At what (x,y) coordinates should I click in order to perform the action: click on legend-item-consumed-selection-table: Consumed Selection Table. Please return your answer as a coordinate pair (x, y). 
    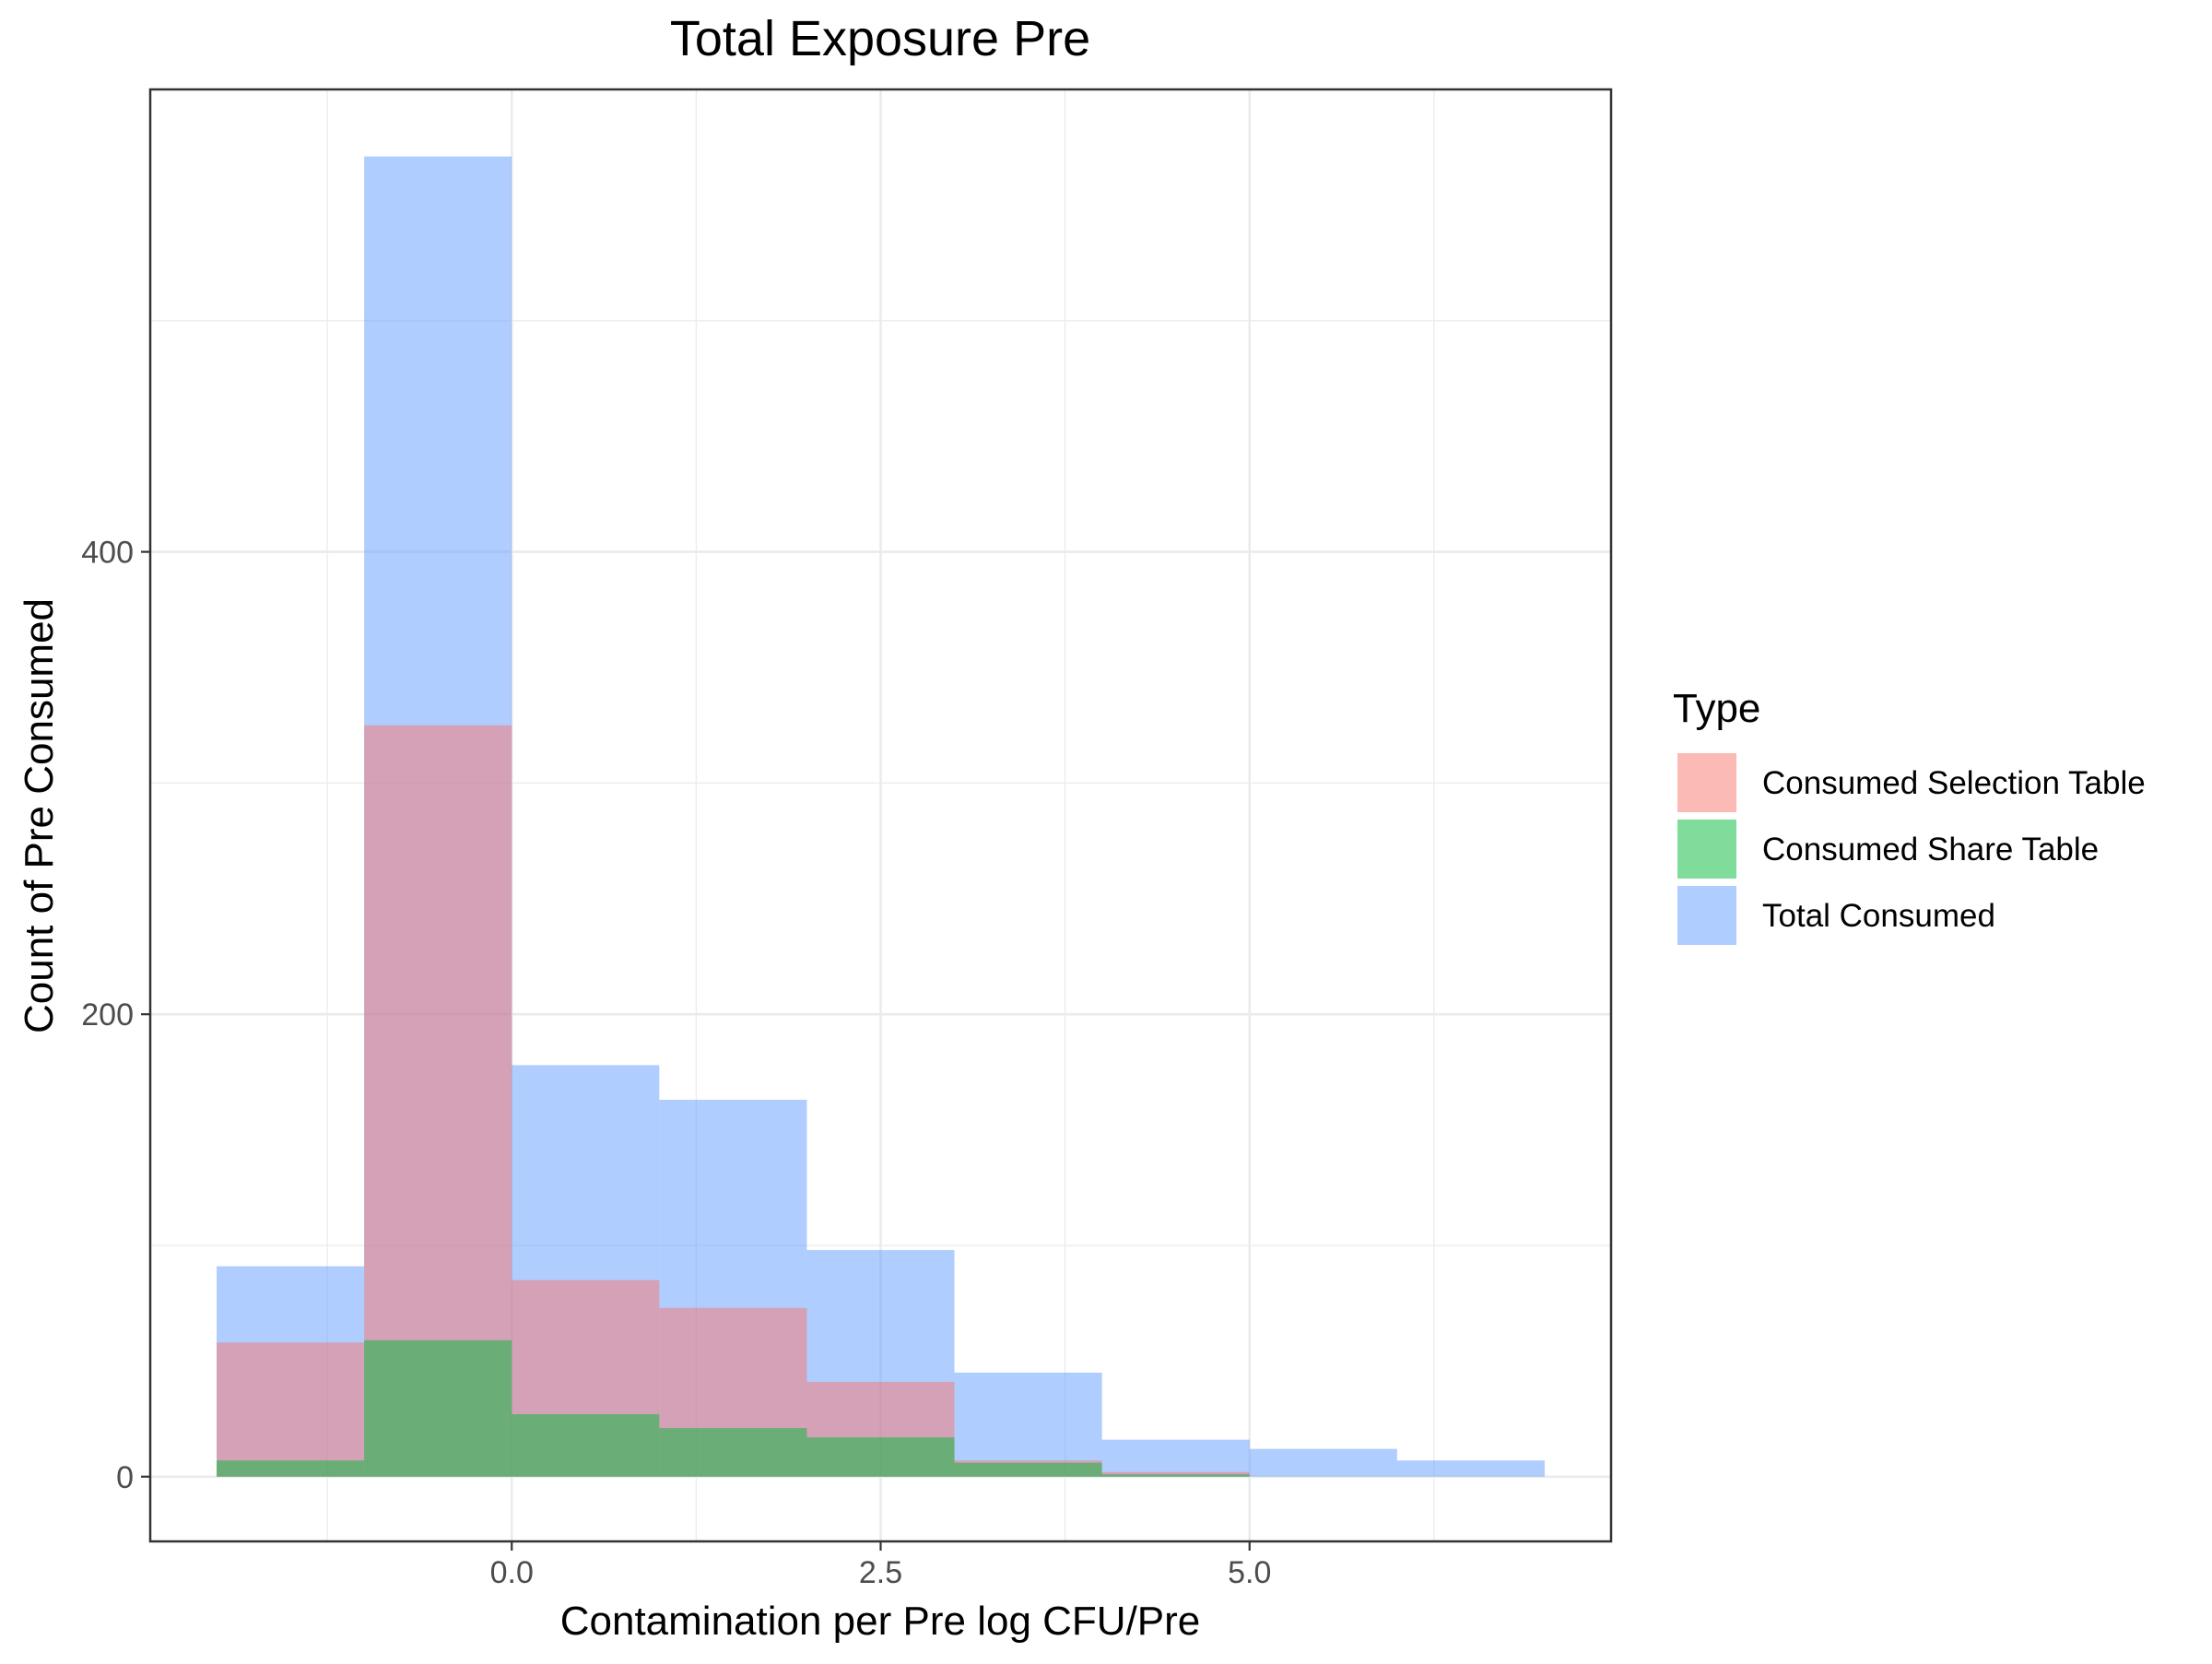
    Looking at the image, I should click on (1911, 782).